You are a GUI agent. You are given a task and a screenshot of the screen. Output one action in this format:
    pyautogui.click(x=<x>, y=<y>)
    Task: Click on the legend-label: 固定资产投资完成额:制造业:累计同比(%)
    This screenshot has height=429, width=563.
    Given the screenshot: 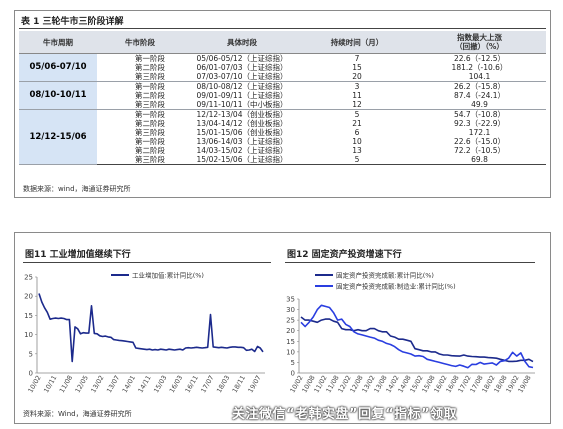 What is the action you would take?
    pyautogui.click(x=396, y=286)
    